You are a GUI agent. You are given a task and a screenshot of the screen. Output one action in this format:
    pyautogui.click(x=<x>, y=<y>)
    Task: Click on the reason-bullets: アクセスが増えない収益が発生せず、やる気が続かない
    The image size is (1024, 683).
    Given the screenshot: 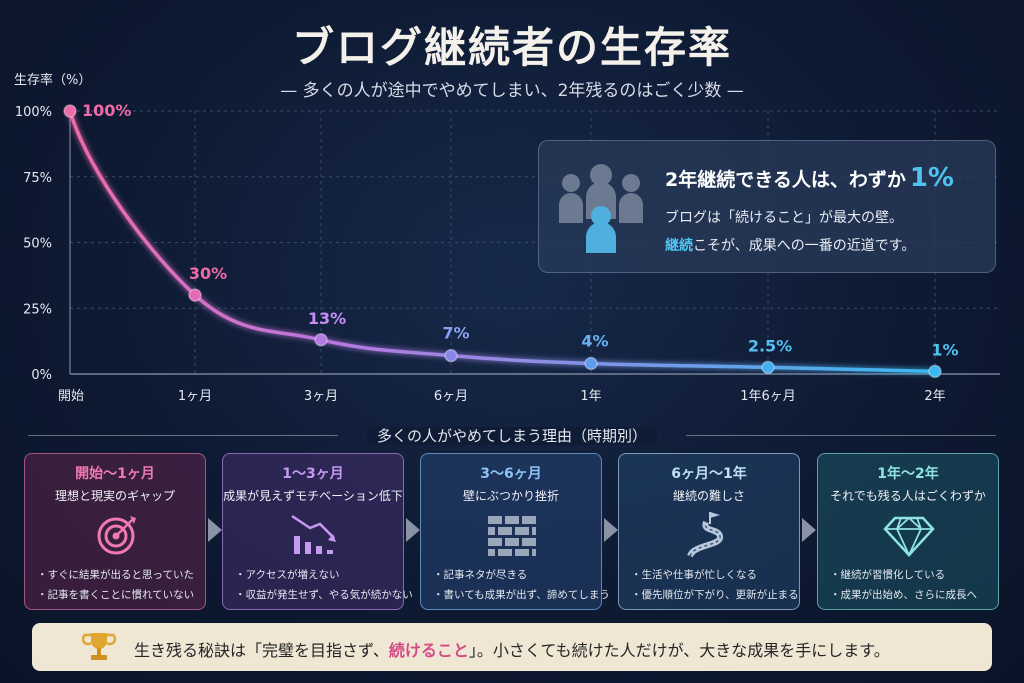 What is the action you would take?
    pyautogui.click(x=324, y=585)
    